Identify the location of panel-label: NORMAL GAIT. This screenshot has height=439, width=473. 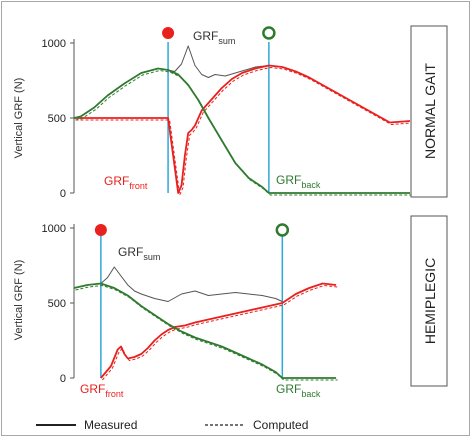
(430, 111).